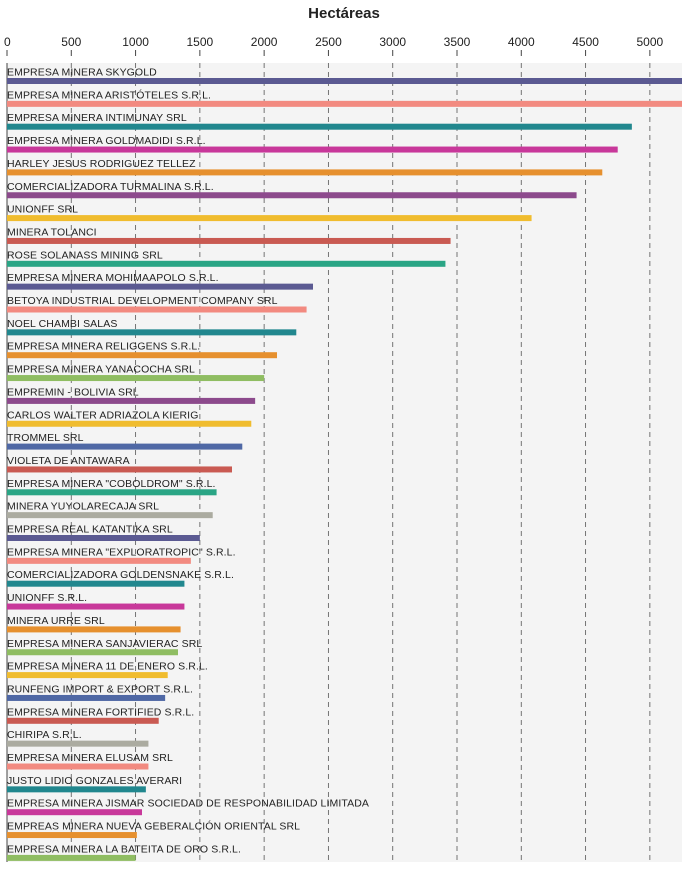  Describe the element at coordinates (82, 73) in the screenshot. I see `category-label: EMPRESA MINERA SKYGOLD` at that location.